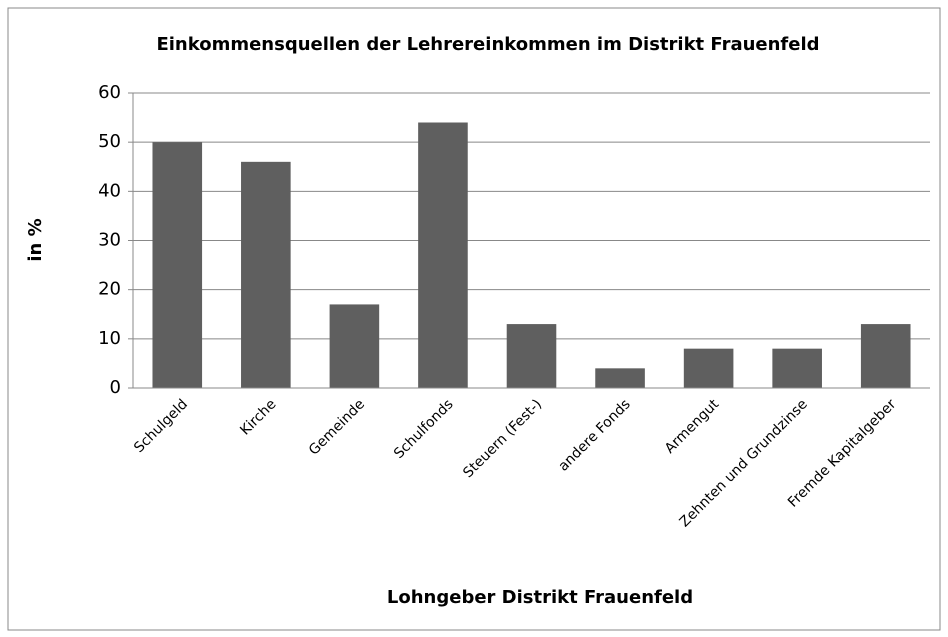 The width and height of the screenshot is (948, 637). What do you see at coordinates (109, 190) in the screenshot?
I see `y-tick-label: 40` at bounding box center [109, 190].